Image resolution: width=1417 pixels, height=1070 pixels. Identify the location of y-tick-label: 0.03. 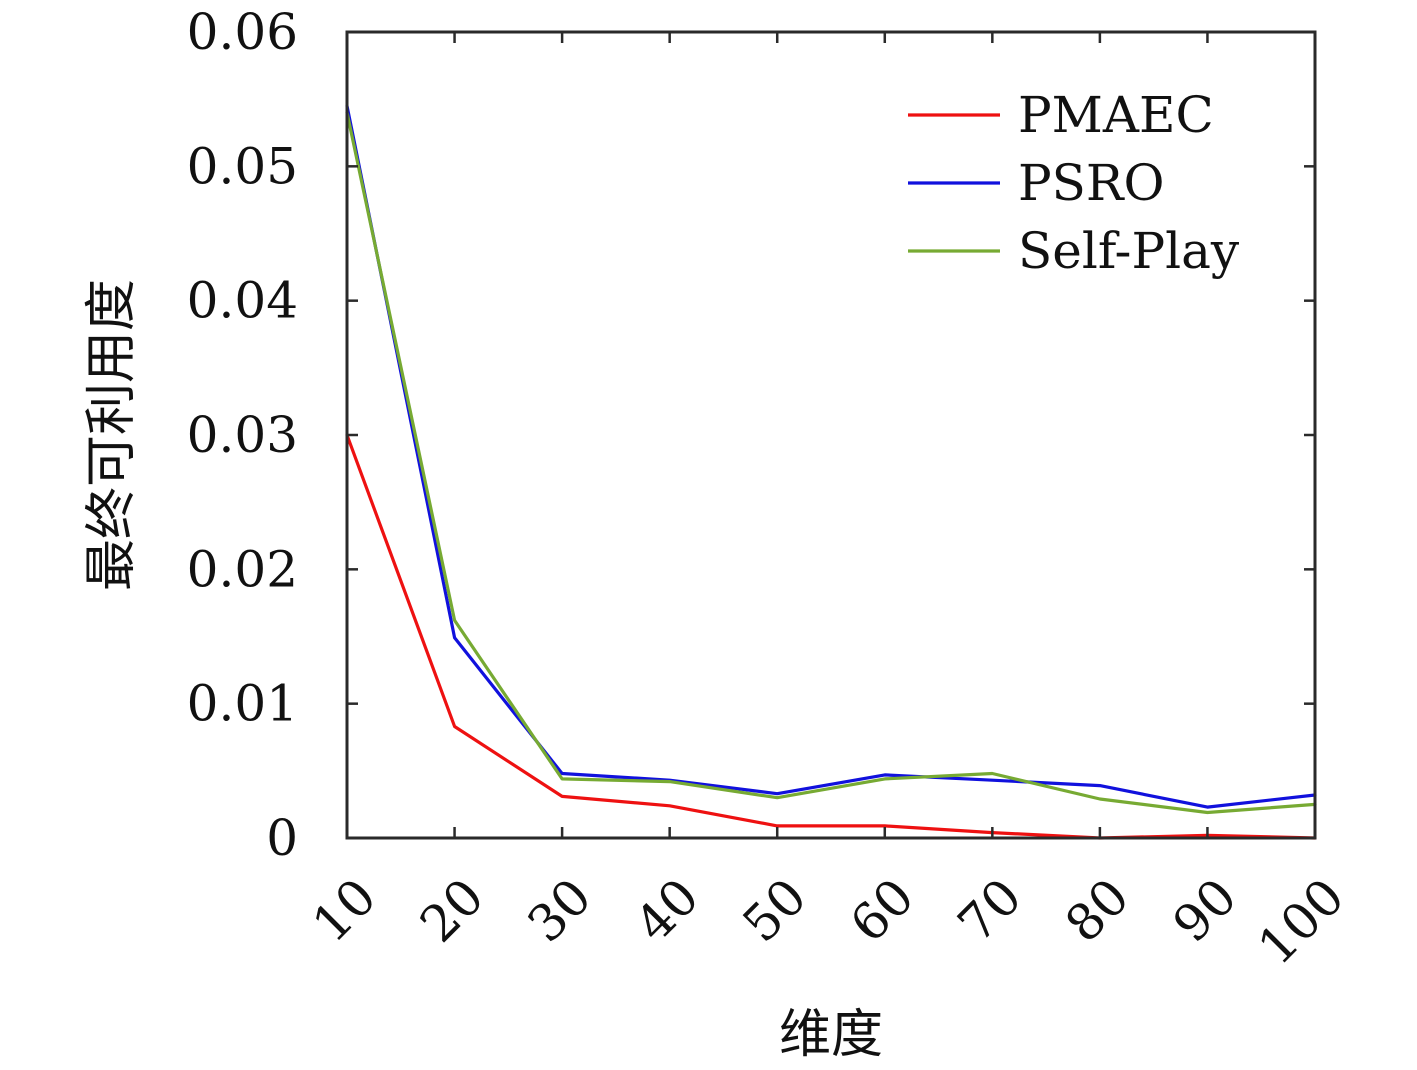
(242, 435).